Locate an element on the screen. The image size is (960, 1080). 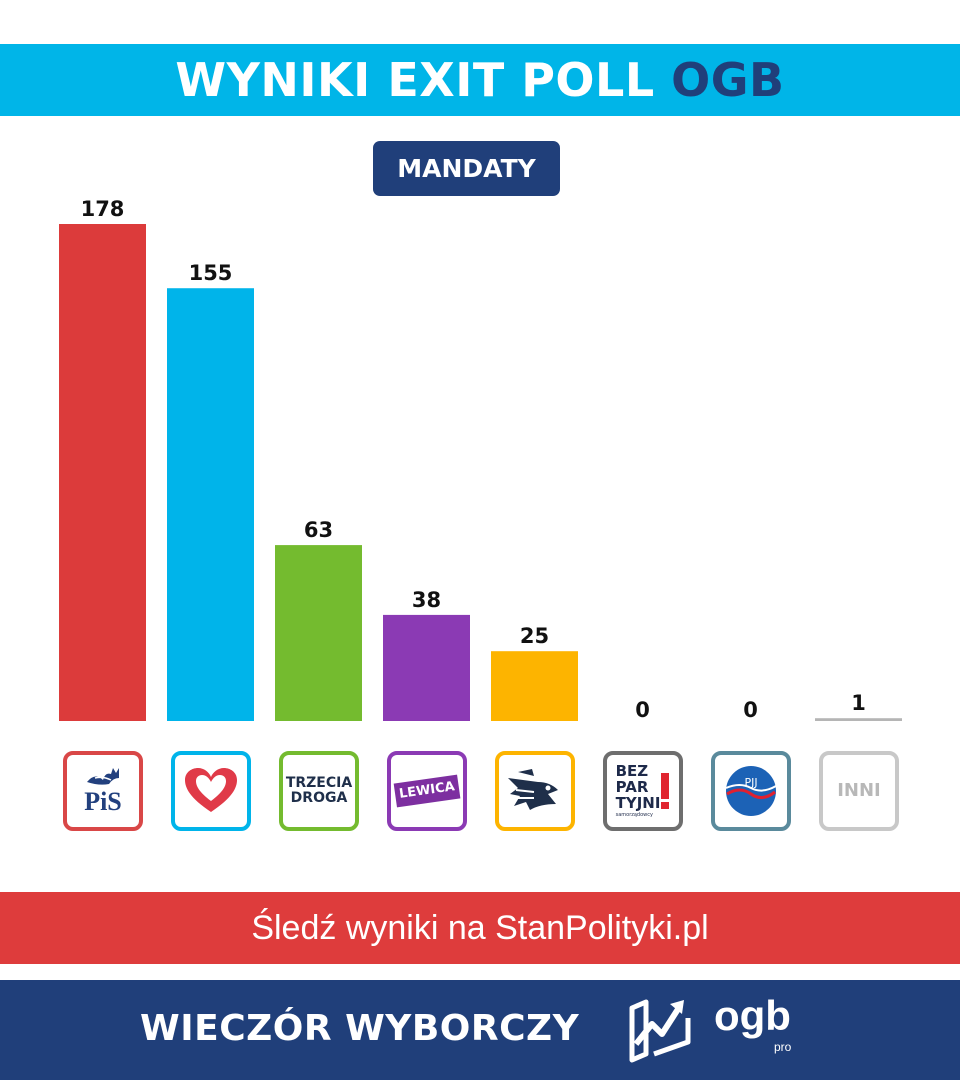
konfederacja-logo is located at coordinates (535, 791).